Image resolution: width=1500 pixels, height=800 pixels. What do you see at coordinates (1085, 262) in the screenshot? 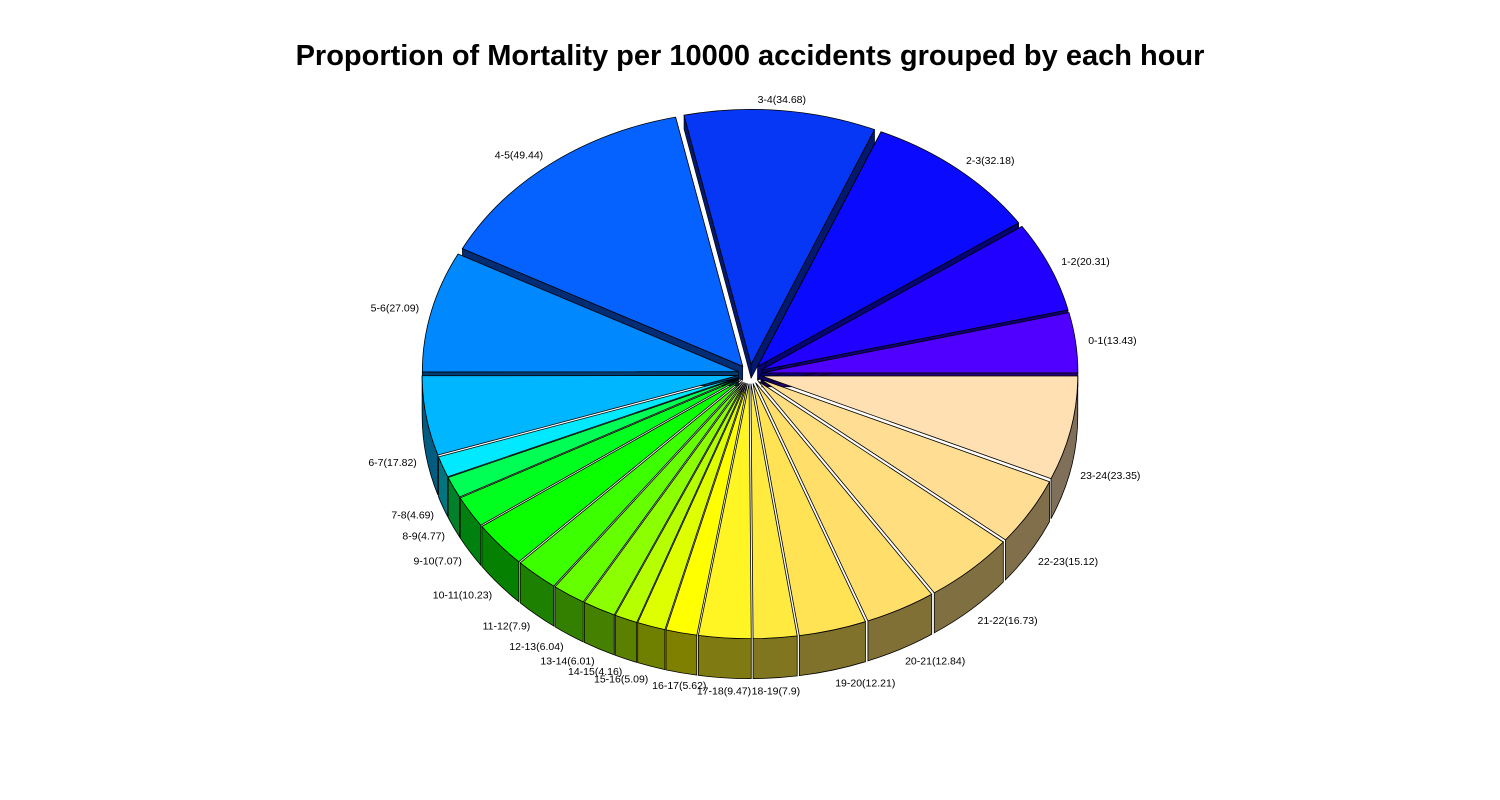
I see `slice-label: 1-2(20.31)` at bounding box center [1085, 262].